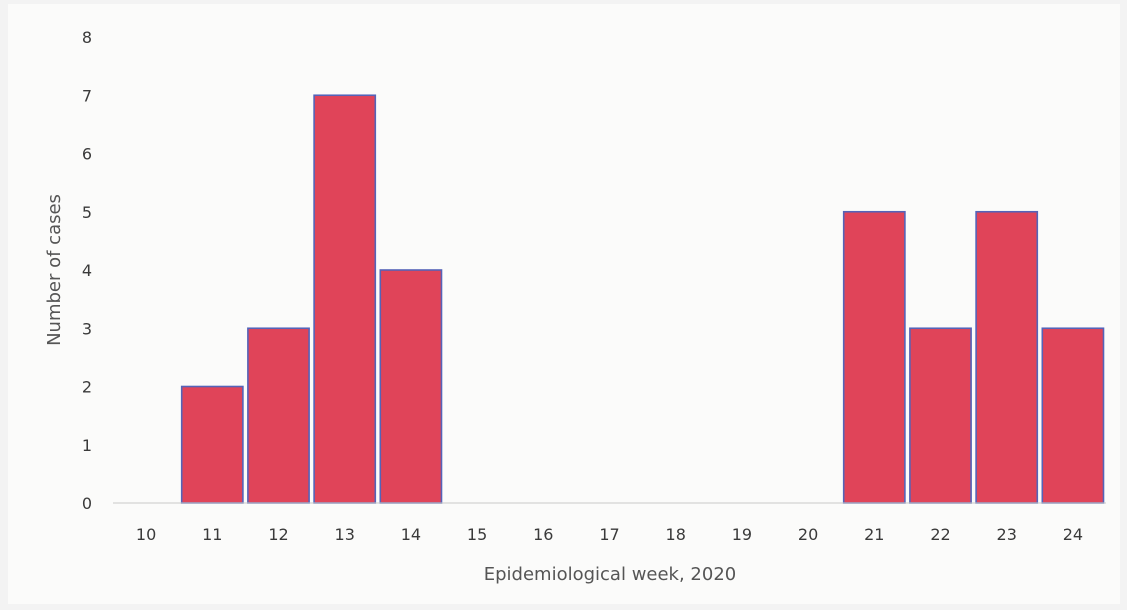  What do you see at coordinates (808, 534) in the screenshot?
I see `x-tick-label: 20` at bounding box center [808, 534].